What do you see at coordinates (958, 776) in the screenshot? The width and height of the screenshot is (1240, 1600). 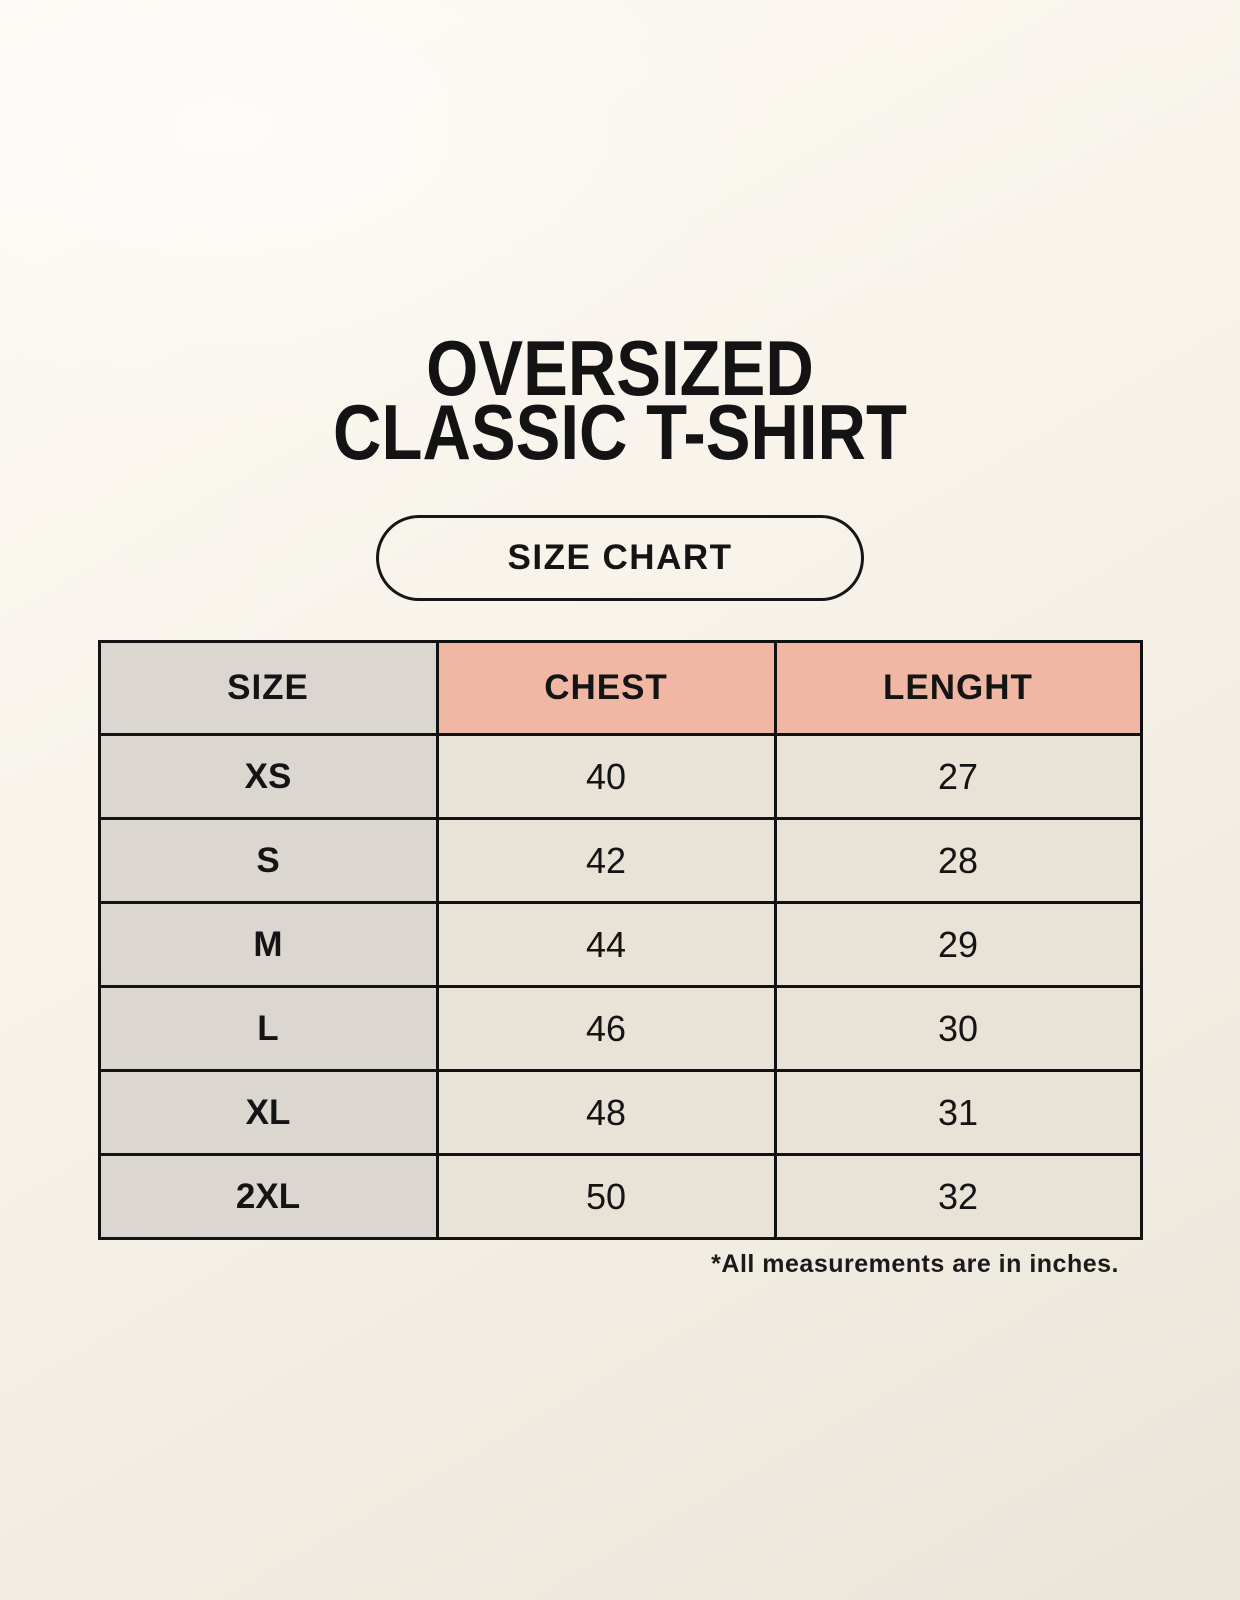 I see `length-cell: 27` at bounding box center [958, 776].